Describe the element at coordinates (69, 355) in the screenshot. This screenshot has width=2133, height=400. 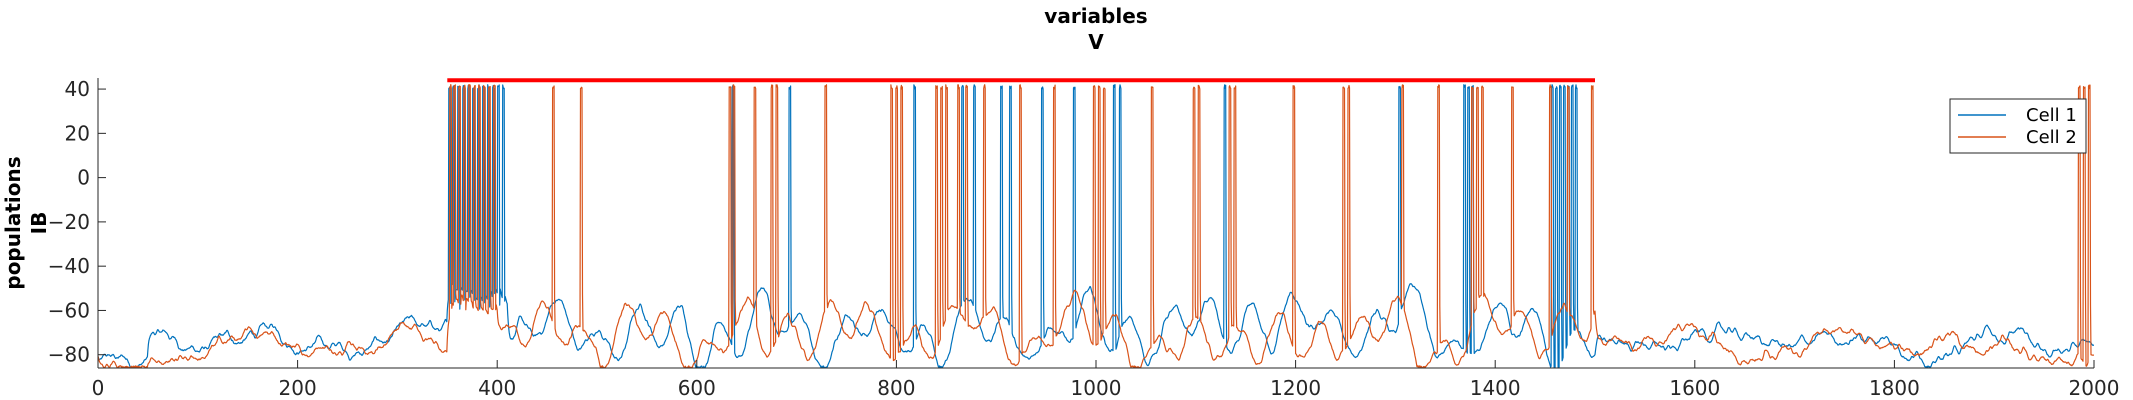
I see `y-tick-label: −80` at that location.